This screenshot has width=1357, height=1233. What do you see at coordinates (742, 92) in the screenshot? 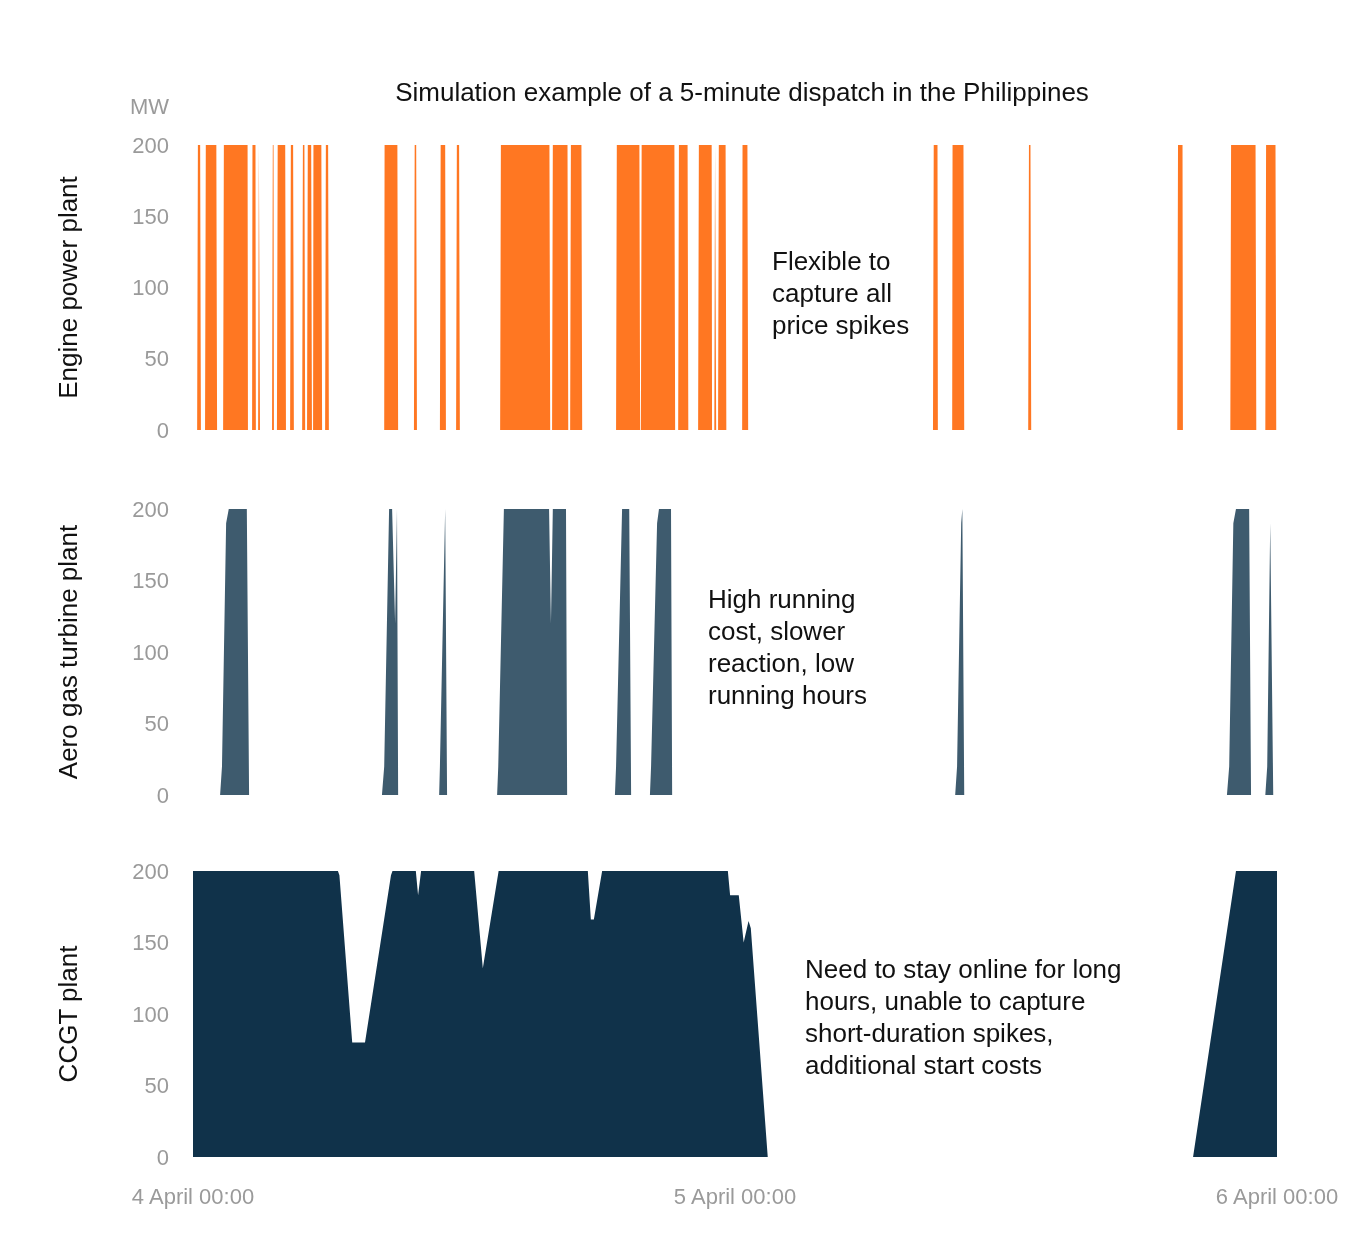
I see `chart-title: Simulation example of a 5-minute dispatch in the Philippines` at bounding box center [742, 92].